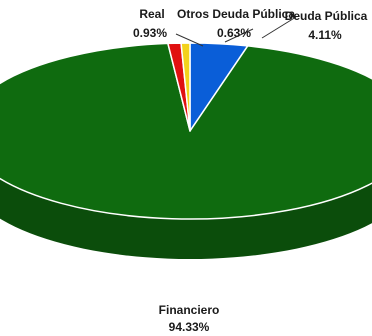 Image resolution: width=372 pixels, height=336 pixels. What do you see at coordinates (151, 14) in the screenshot?
I see `slice-label-real-name: Real` at bounding box center [151, 14].